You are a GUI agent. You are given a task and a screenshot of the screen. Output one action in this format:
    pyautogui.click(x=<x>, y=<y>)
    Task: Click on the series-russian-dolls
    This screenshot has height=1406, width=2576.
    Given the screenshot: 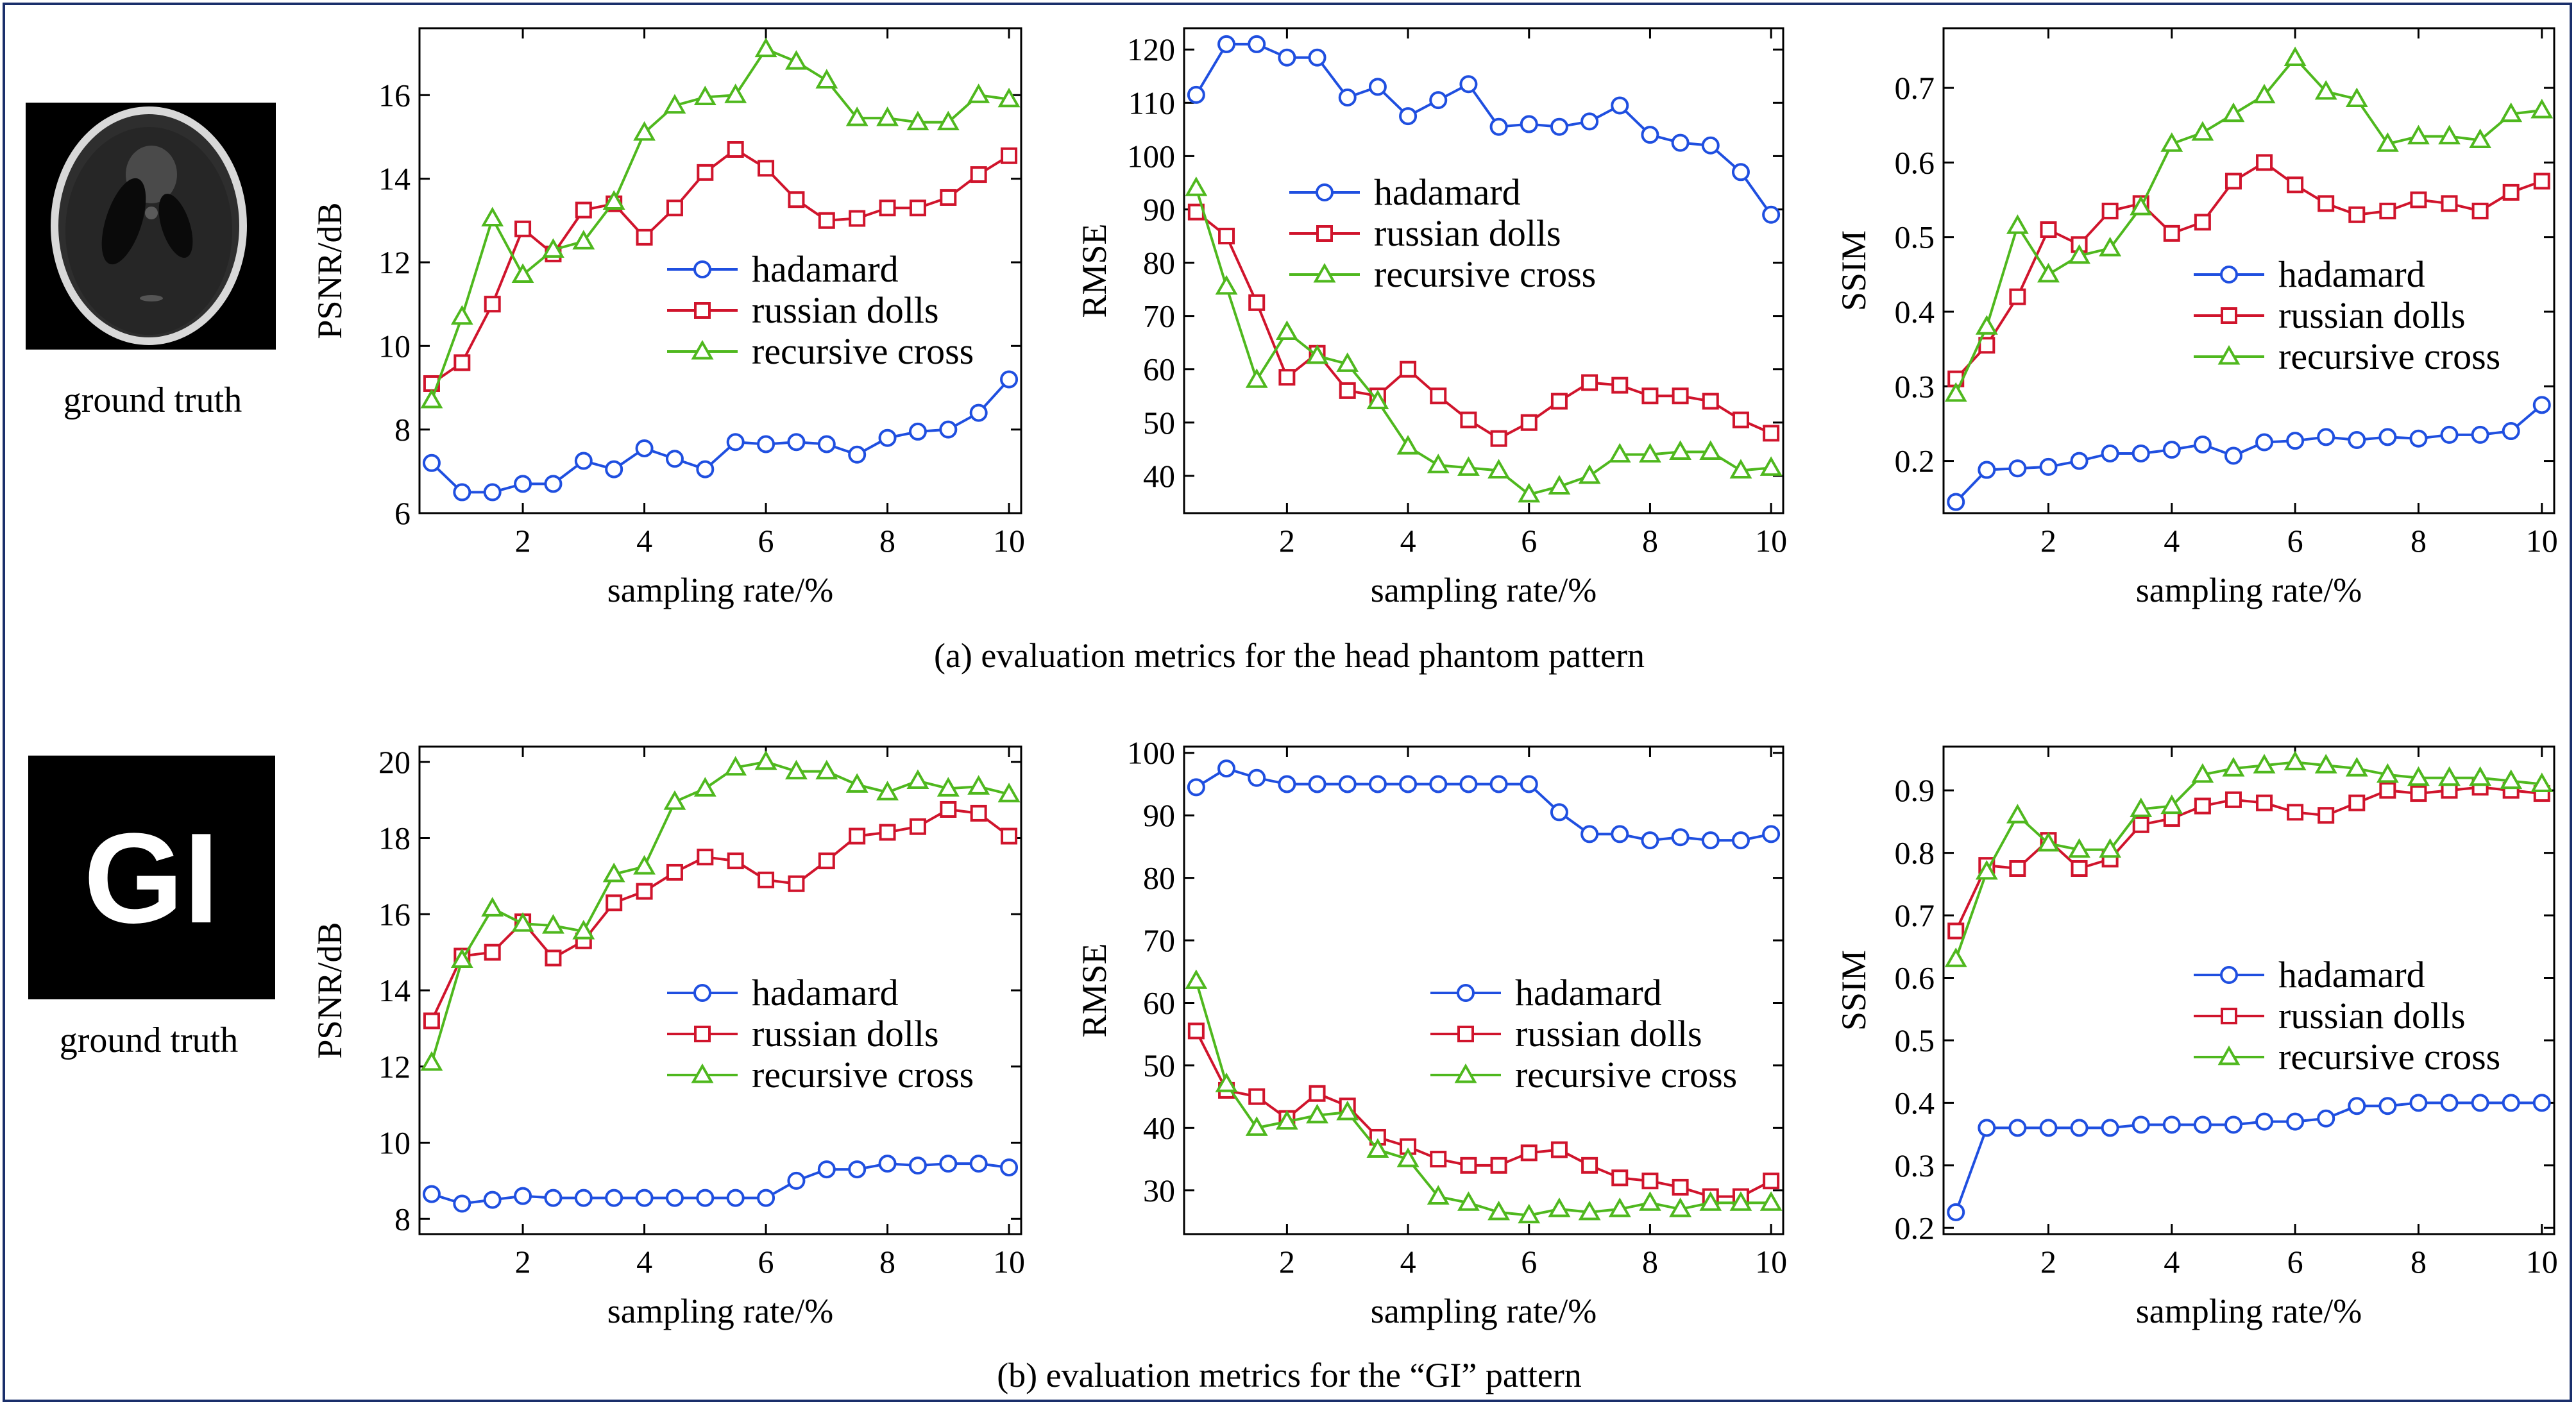 What is the action you would take?
    pyautogui.click(x=1483, y=1113)
    